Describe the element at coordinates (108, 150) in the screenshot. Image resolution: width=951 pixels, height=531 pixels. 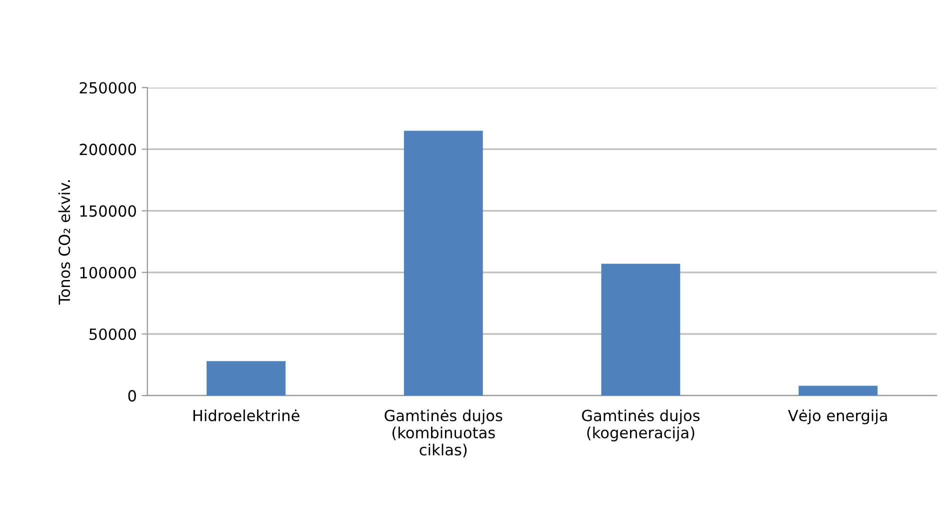
I see `y-tick-label: 200000` at that location.